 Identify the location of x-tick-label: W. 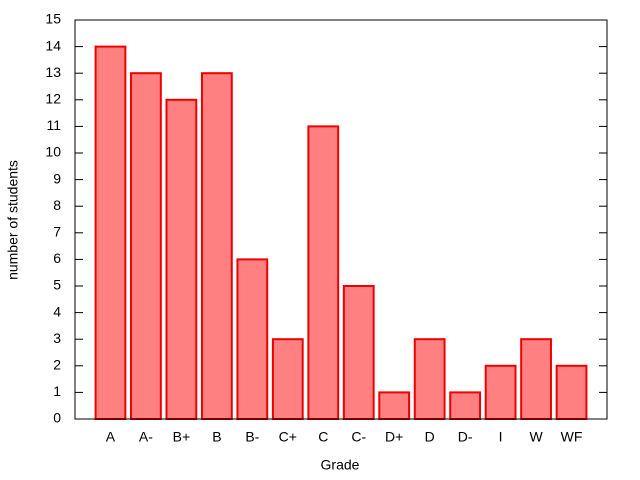
(536, 437).